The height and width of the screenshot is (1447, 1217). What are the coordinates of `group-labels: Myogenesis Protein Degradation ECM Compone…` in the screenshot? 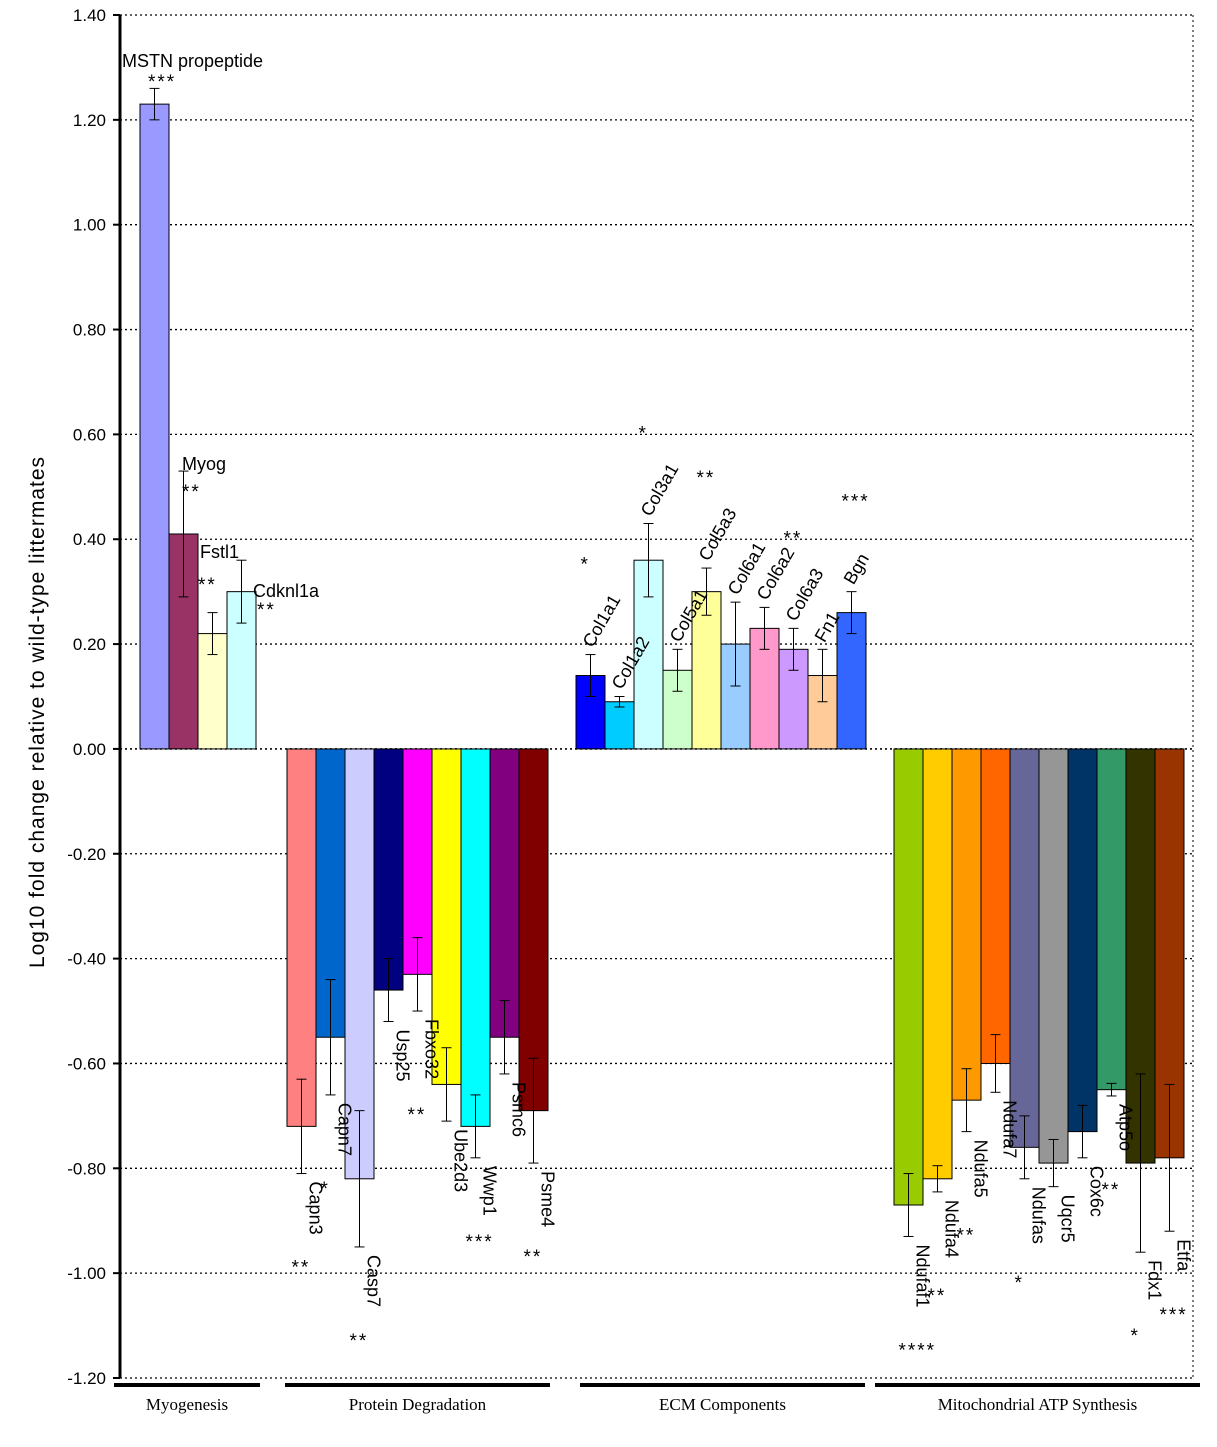 It's located at (657, 1398).